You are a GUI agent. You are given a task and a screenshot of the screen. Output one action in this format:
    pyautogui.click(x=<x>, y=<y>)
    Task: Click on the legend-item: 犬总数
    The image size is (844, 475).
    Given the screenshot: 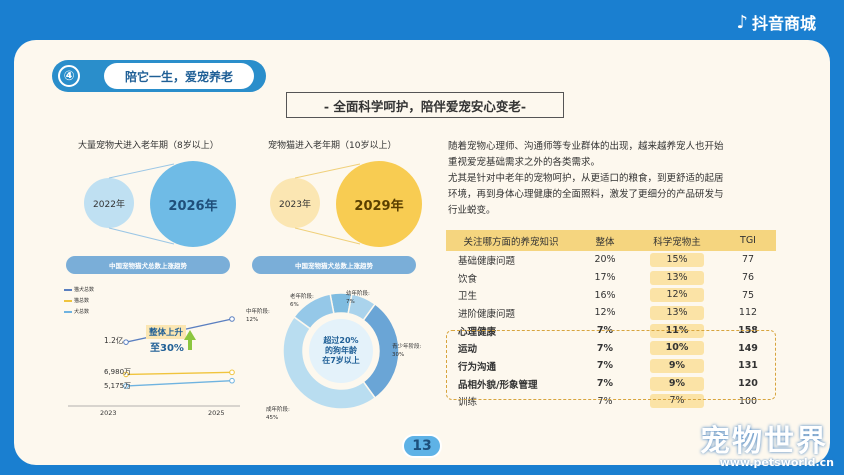 What is the action you would take?
    pyautogui.click(x=79, y=312)
    